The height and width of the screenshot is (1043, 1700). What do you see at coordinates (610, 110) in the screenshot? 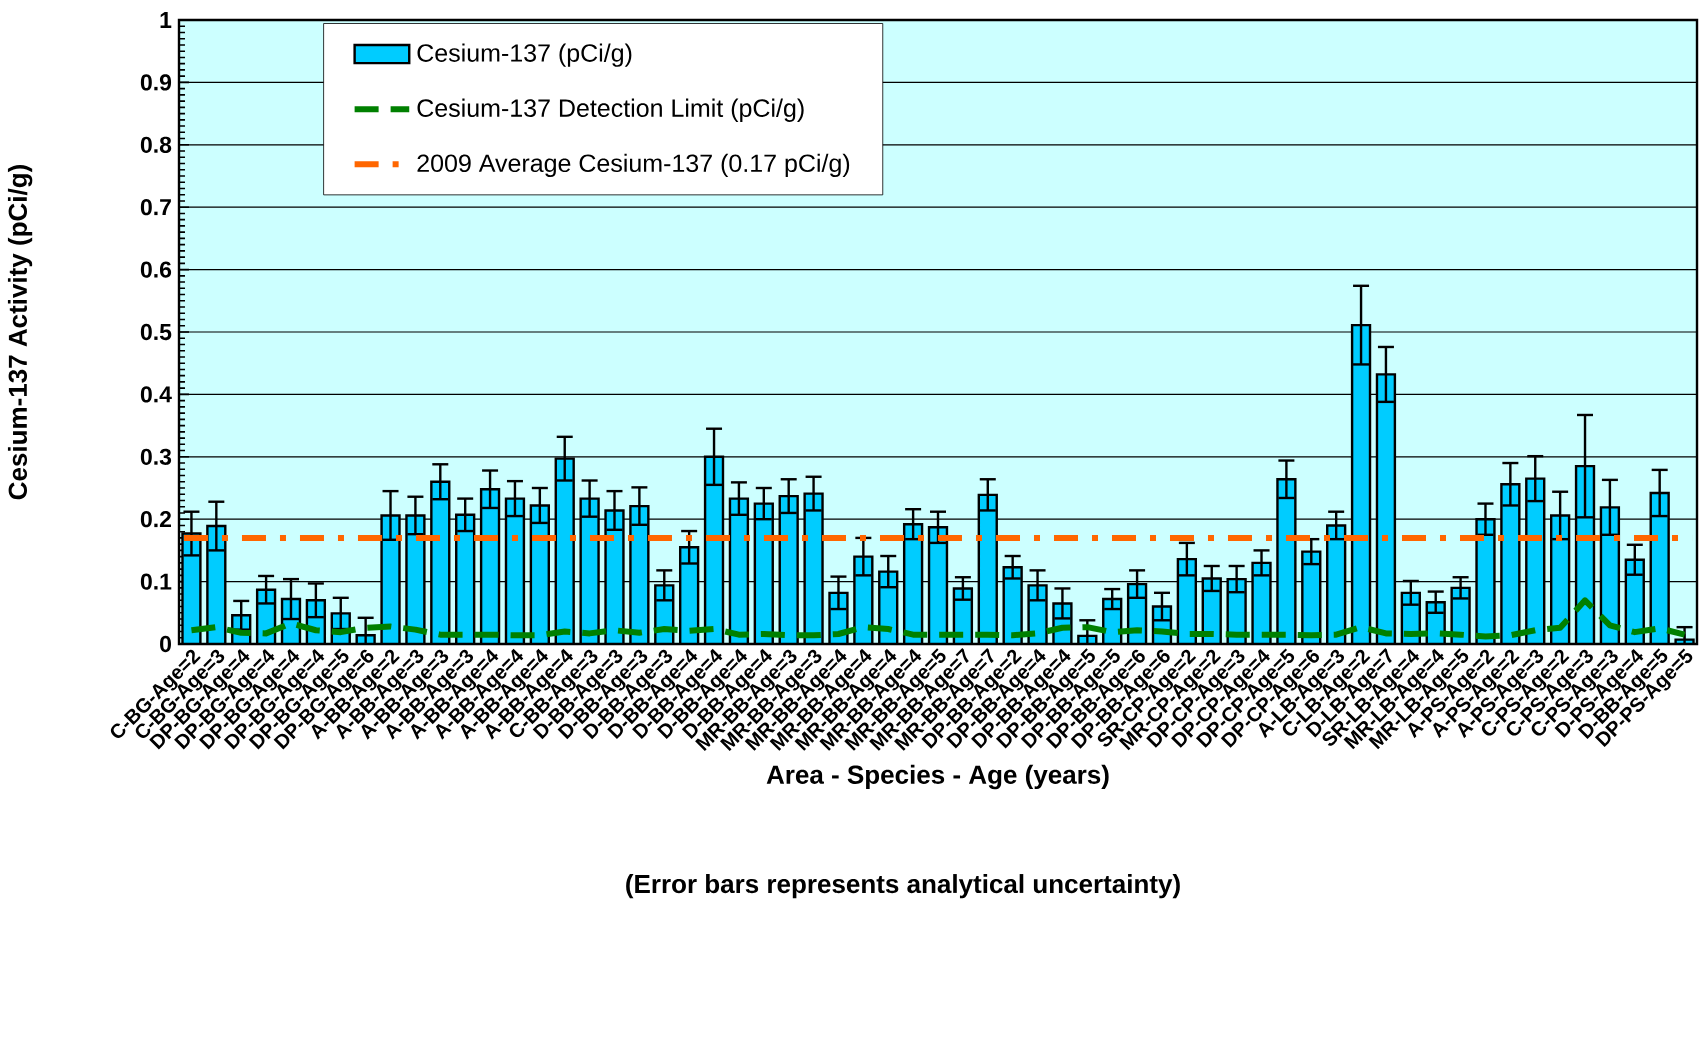
I see `legend-label: Cesium-137 Detection Limit (pCi/g)` at bounding box center [610, 110].